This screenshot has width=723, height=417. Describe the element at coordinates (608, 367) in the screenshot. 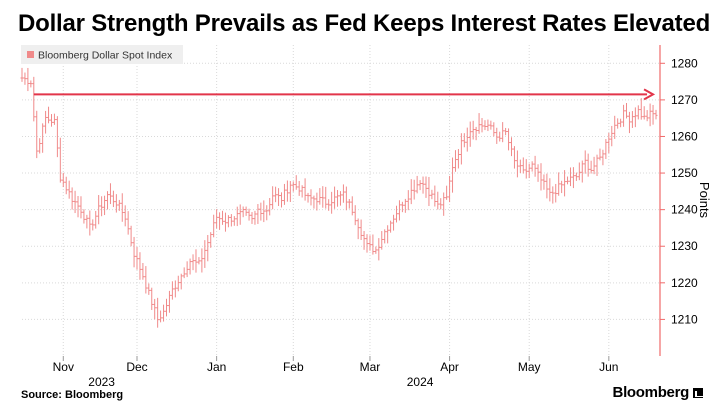

I see `x-tick-label: Jun` at that location.